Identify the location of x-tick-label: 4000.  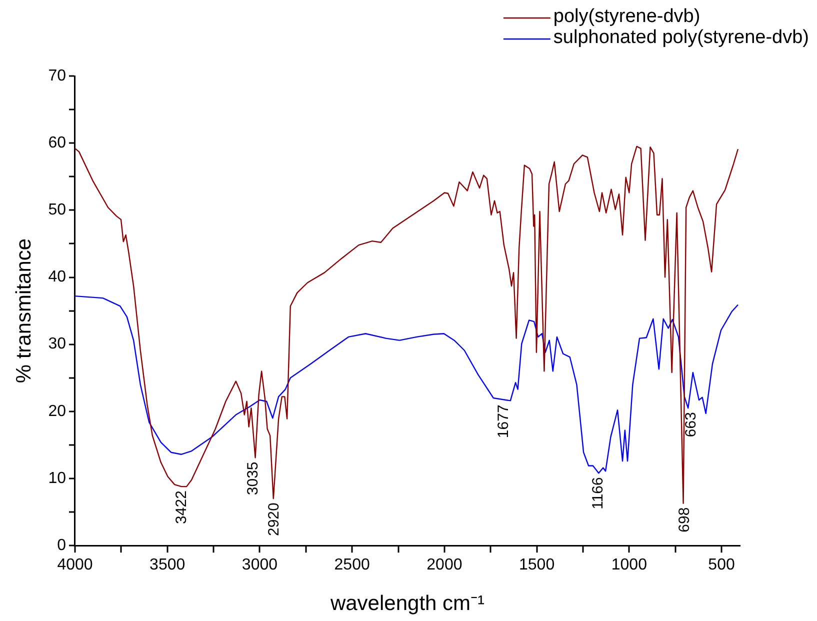
(75, 565).